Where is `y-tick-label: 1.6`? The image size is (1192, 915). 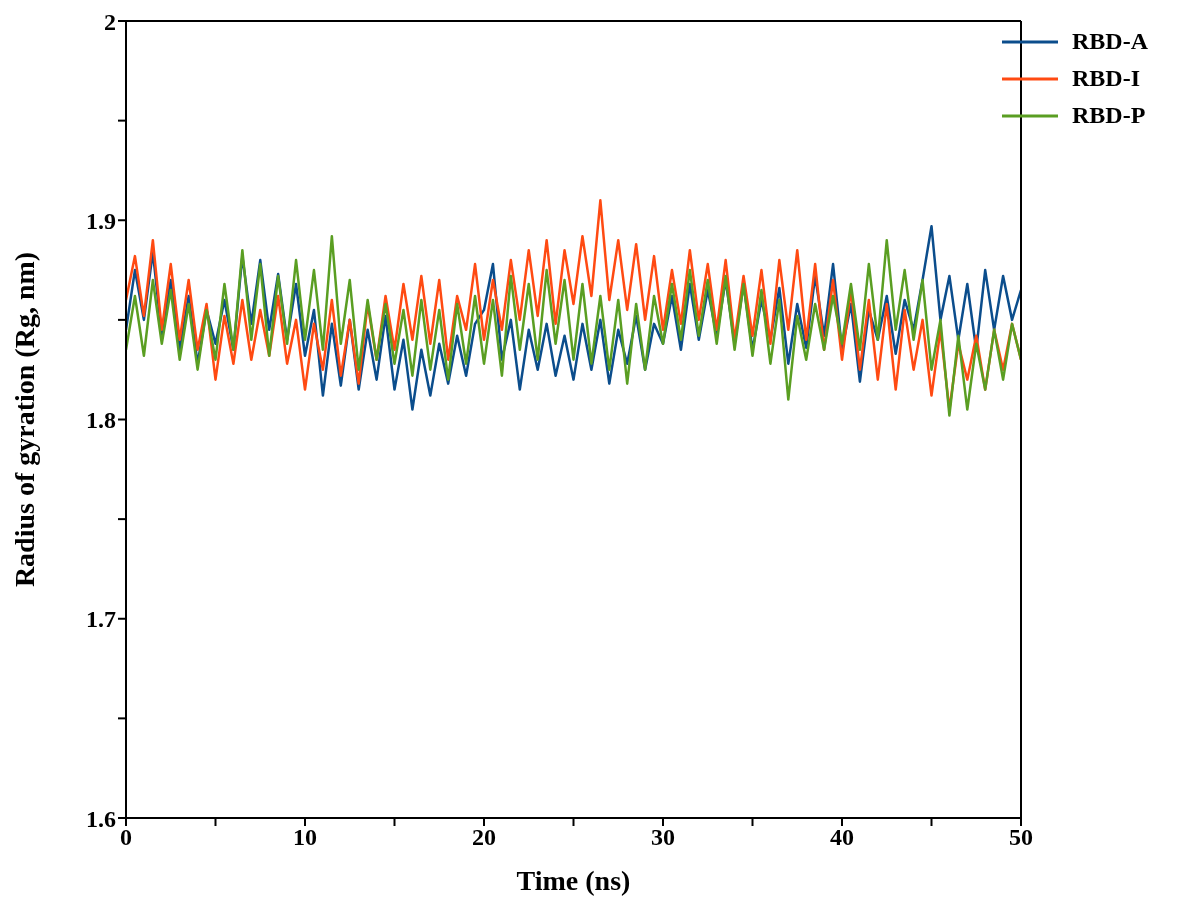
y-tick-label: 1.6 is located at coordinates (101, 818).